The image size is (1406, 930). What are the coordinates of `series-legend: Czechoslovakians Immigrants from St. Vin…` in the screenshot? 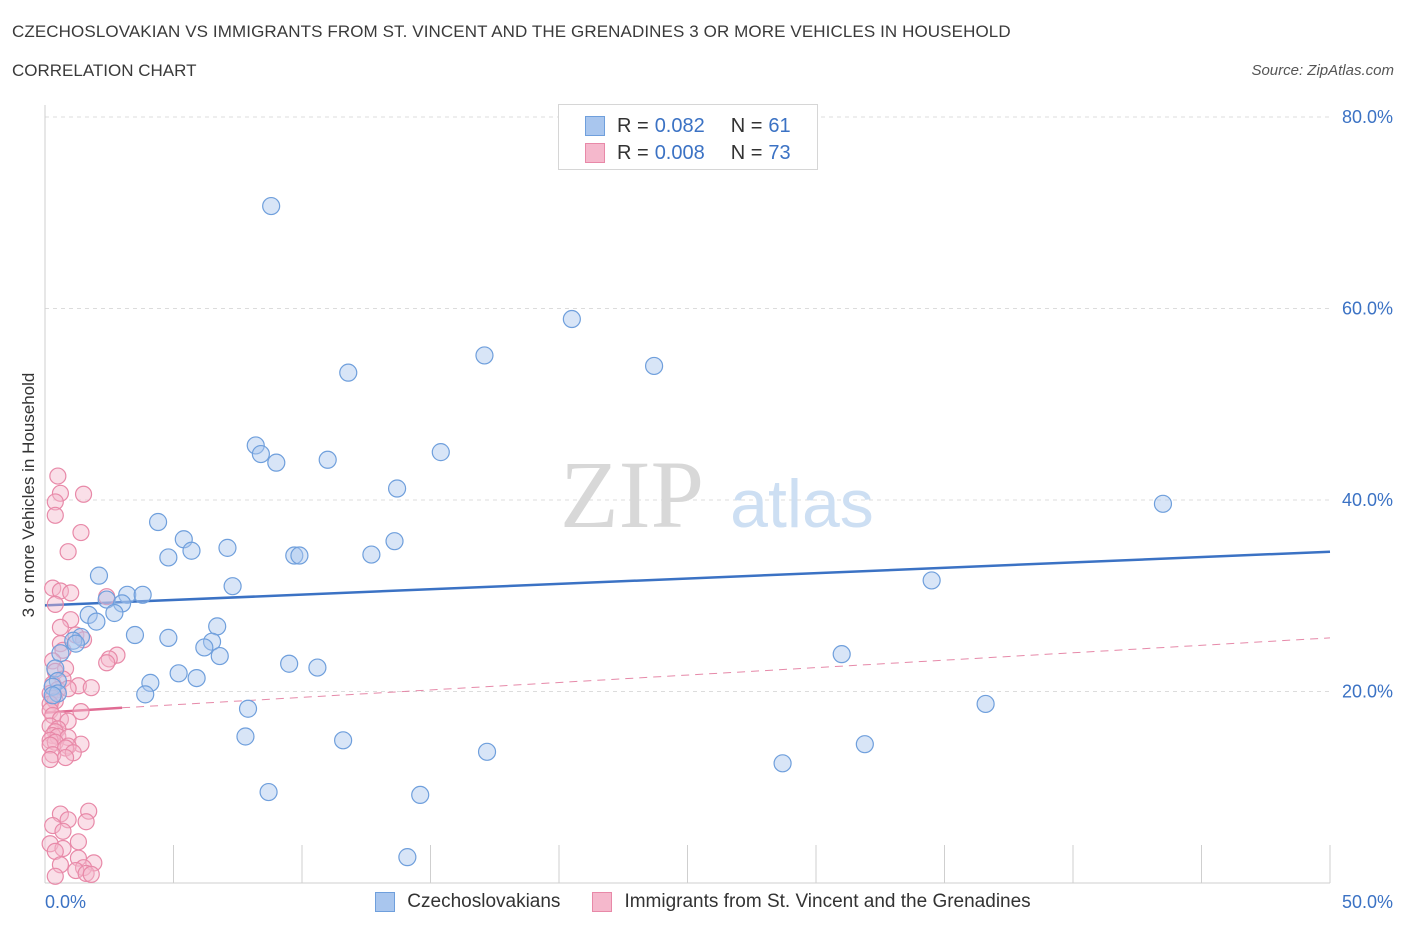 It's located at (703, 902).